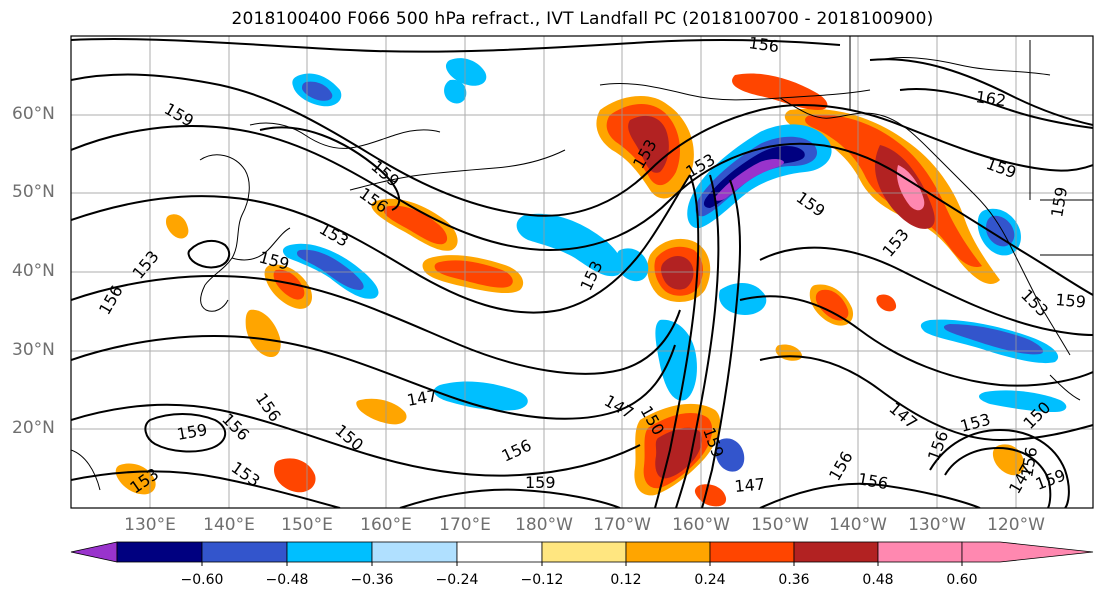 The image size is (1105, 601). I want to click on colorbar-tick-label: −0.48, so click(287, 580).